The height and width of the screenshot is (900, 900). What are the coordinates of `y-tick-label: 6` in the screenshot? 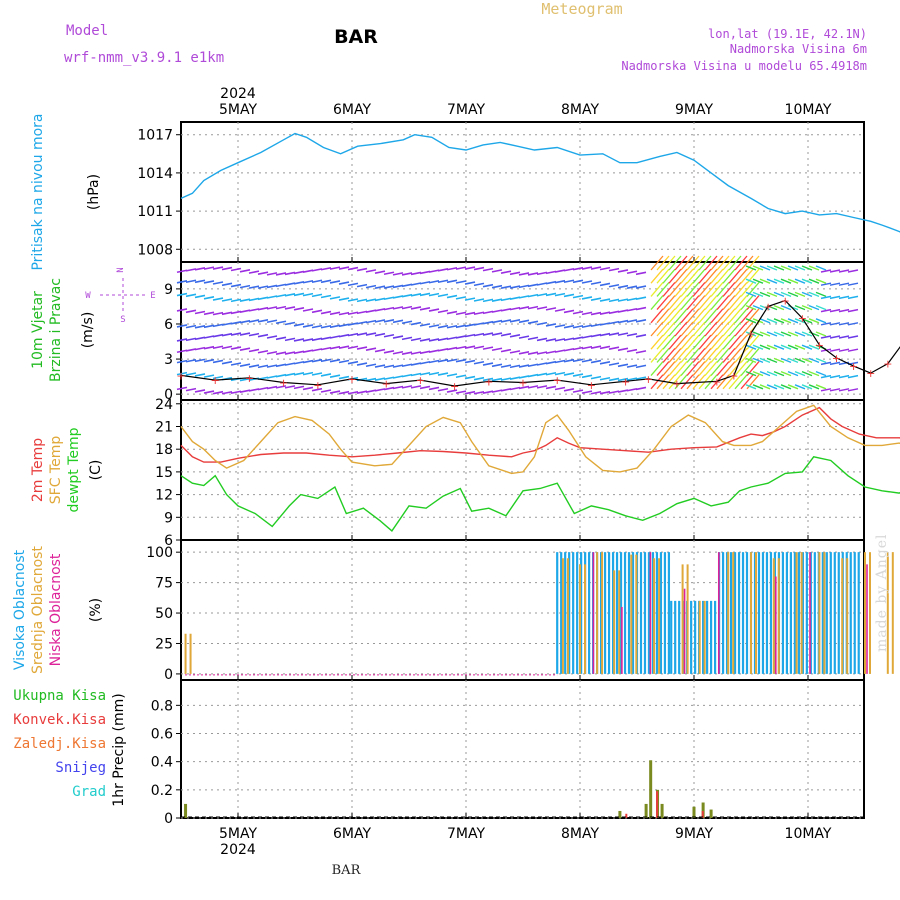 It's located at (168, 541).